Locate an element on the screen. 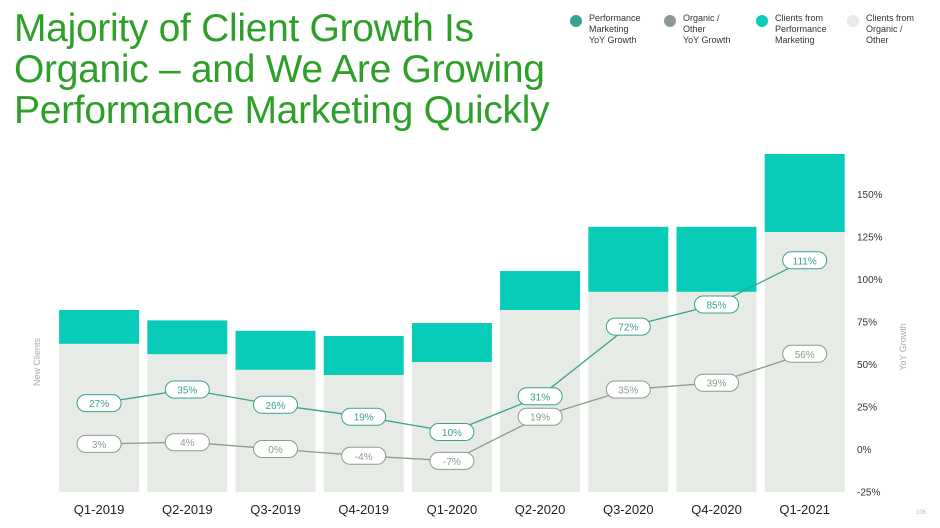 Image resolution: width=940 pixels, height=528 pixels. y2-tick-0: 0% is located at coordinates (864, 450).